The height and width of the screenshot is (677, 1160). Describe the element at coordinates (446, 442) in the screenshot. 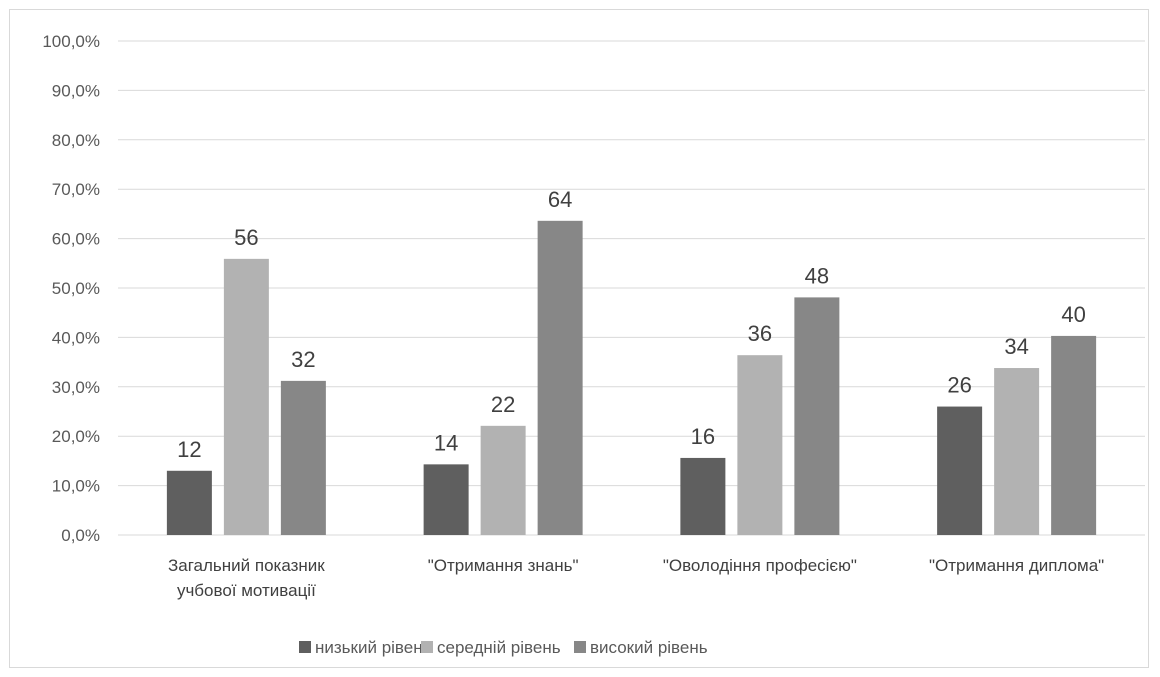

I see `data-label: 14` at that location.